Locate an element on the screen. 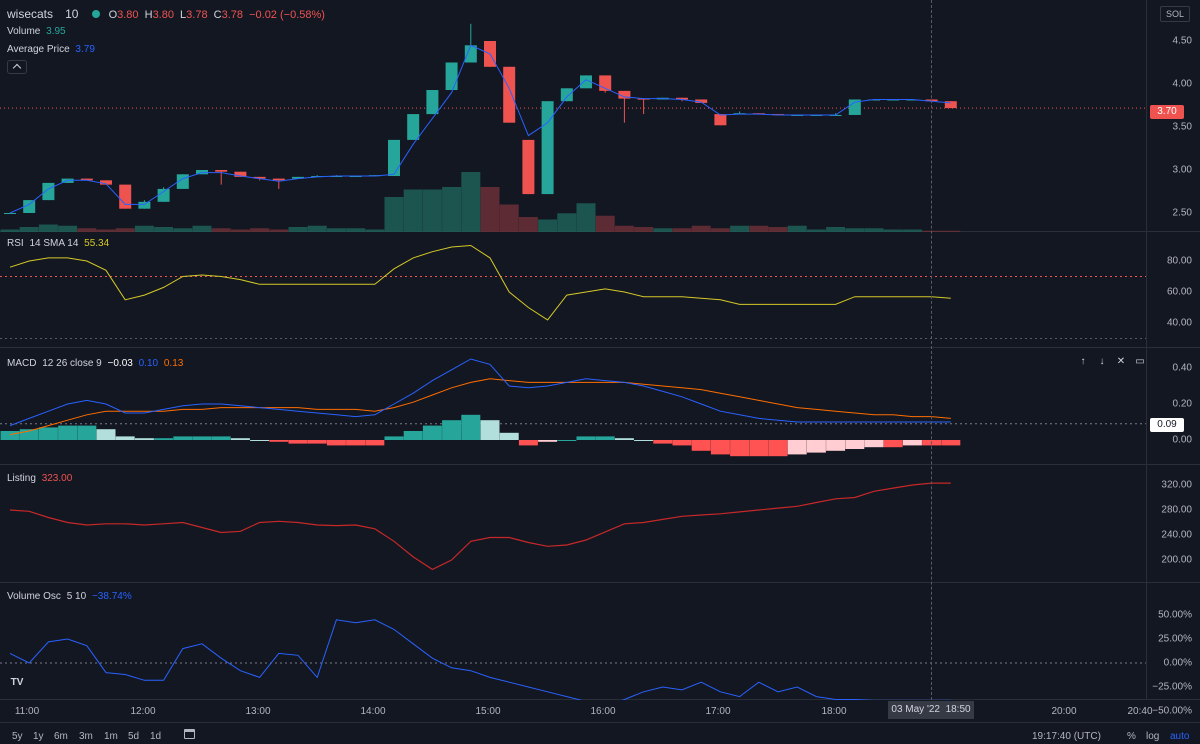 The height and width of the screenshot is (744, 1200). vo-tick: 25.00% is located at coordinates (1175, 639).